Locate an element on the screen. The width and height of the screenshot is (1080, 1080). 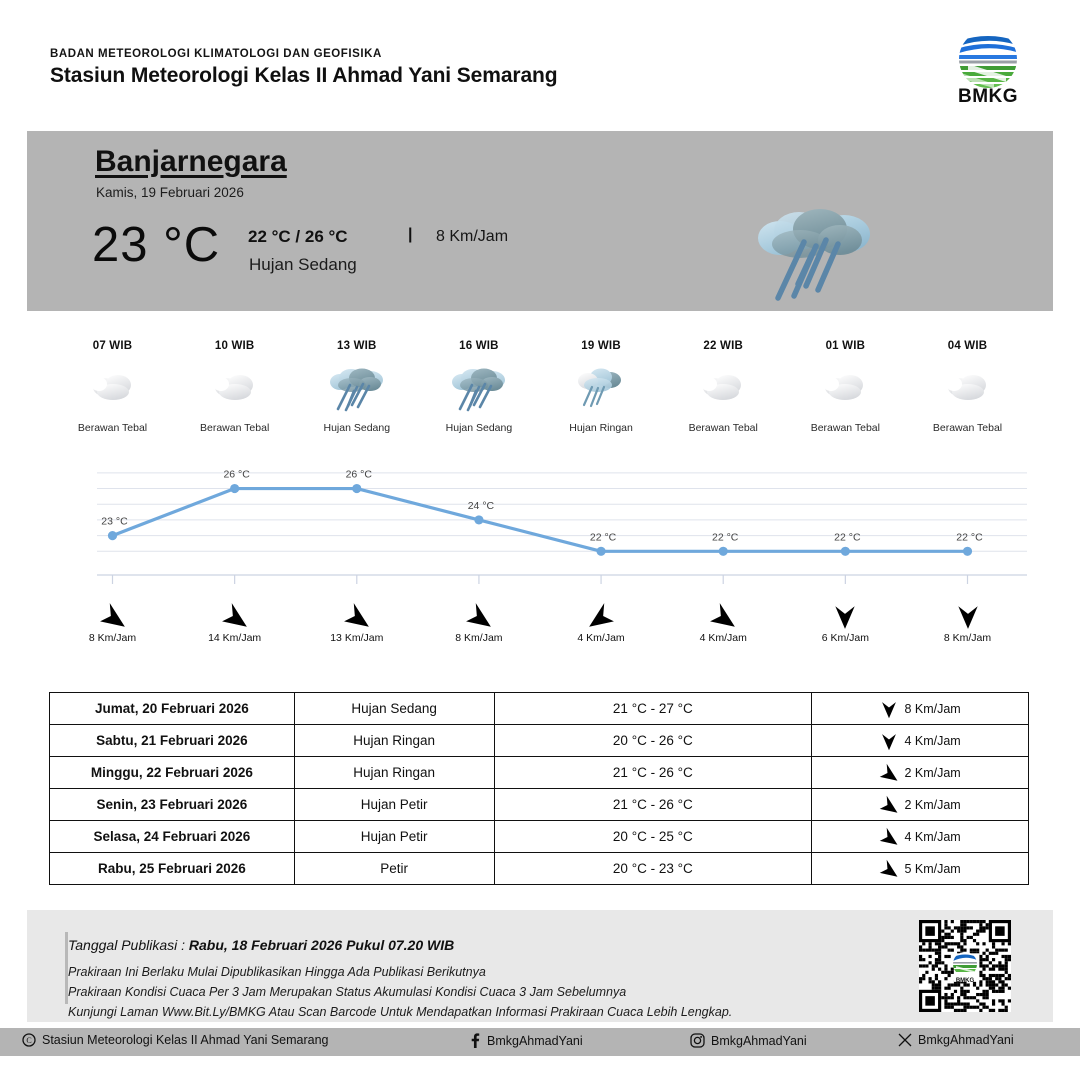
publication-label: Tanggal Publikasi : is located at coordinates (128, 945).